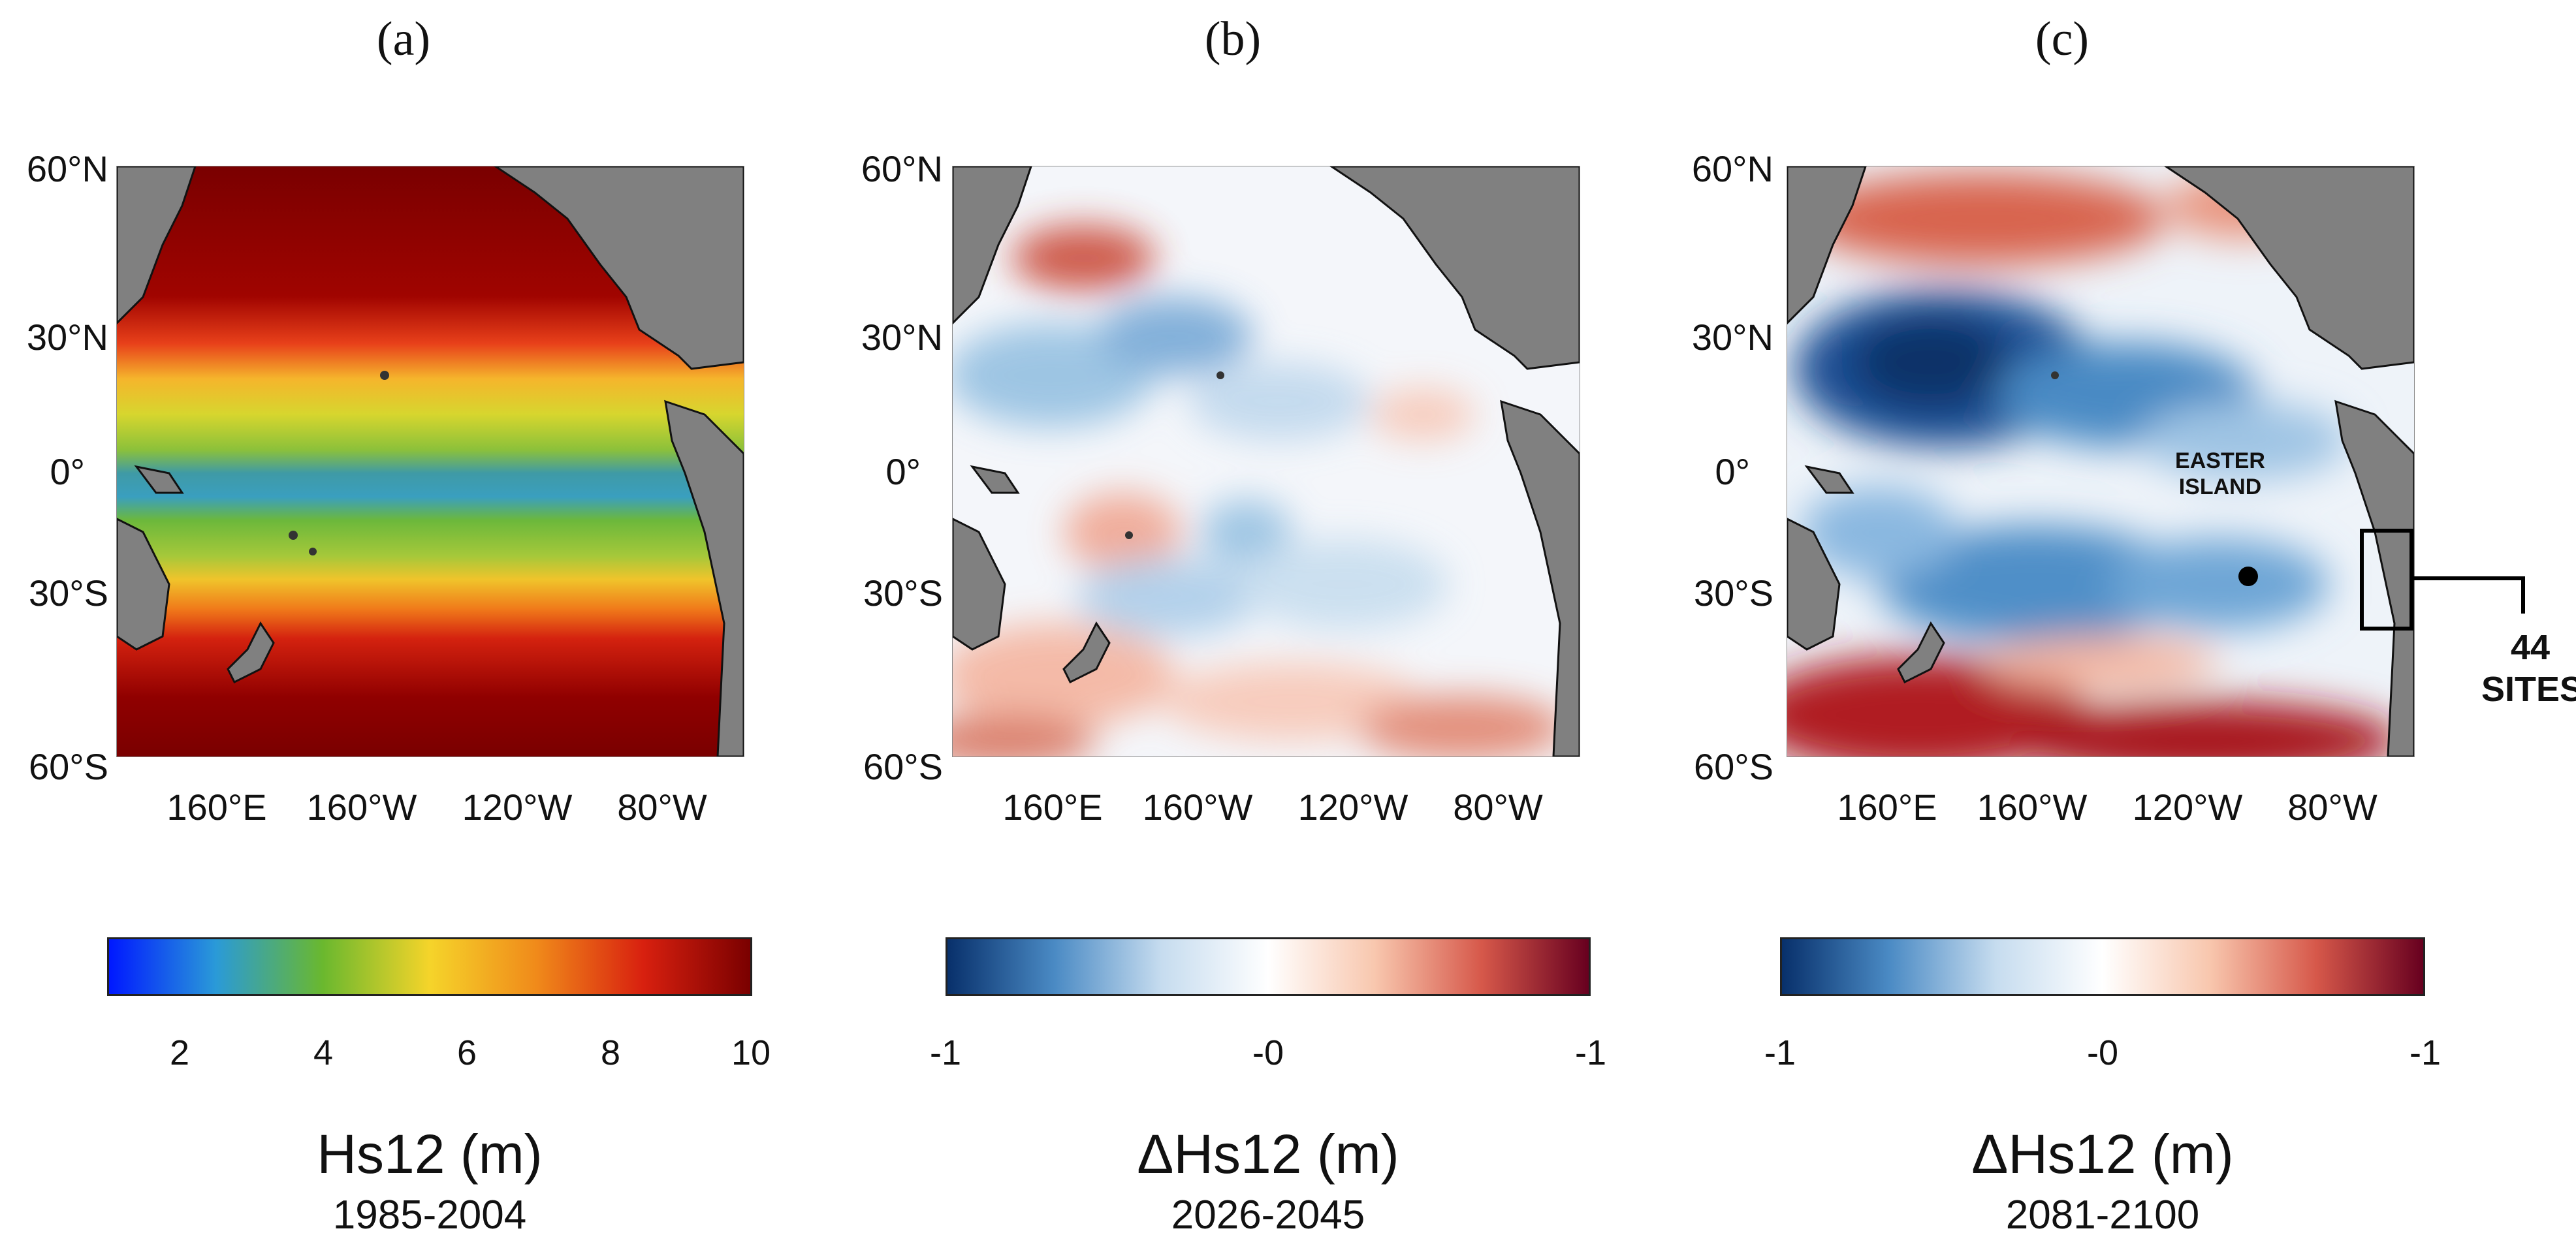 This screenshot has width=2576, height=1248. Describe the element at coordinates (143, 585) in the screenshot. I see `land-australia` at that location.